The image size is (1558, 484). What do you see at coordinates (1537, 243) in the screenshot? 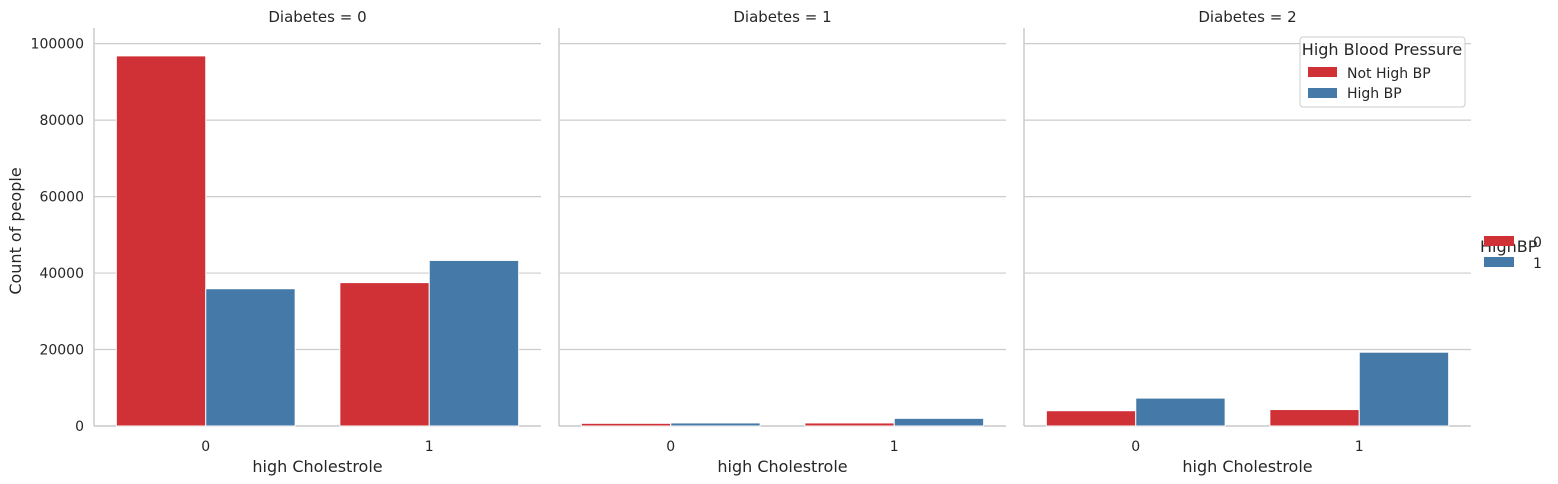
I see `outer-legend-label-0: 0` at bounding box center [1537, 243].